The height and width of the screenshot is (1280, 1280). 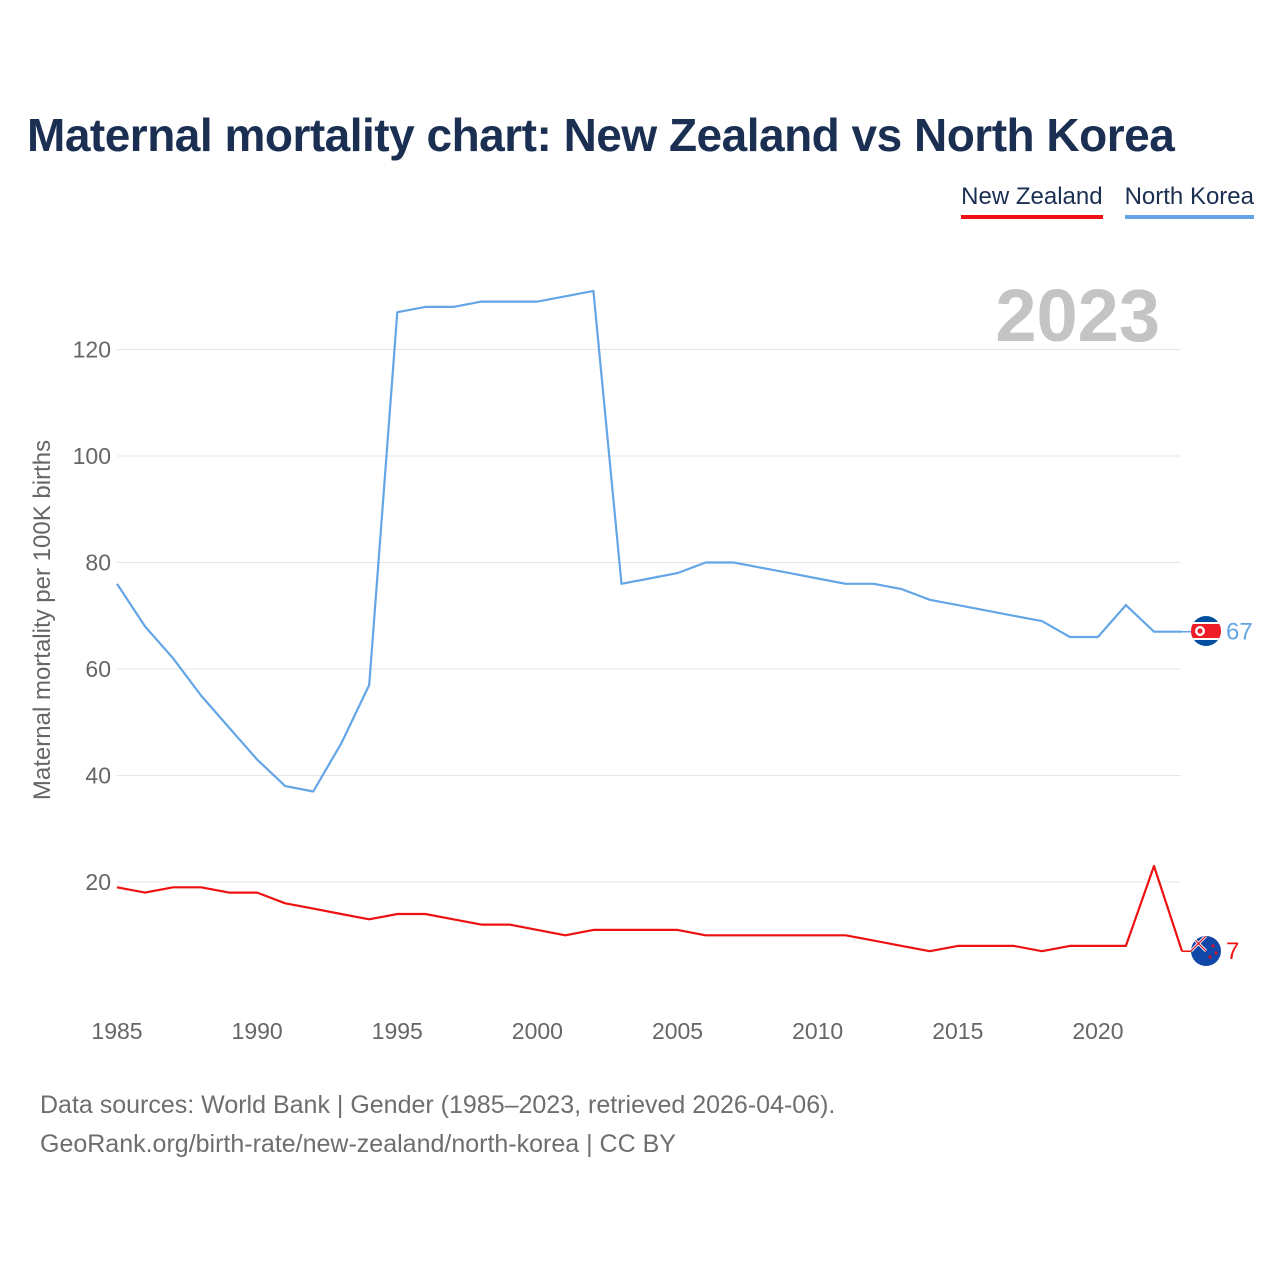 I want to click on end-labels: 7 67, so click(x=1239, y=792).